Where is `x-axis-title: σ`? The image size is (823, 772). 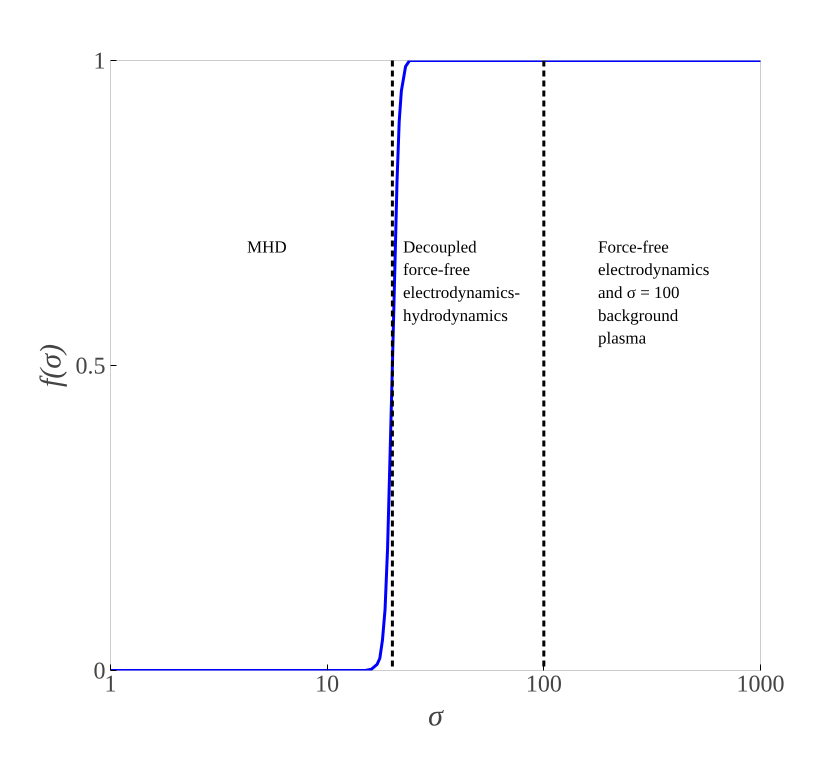
x-axis-title: σ is located at coordinates (436, 716).